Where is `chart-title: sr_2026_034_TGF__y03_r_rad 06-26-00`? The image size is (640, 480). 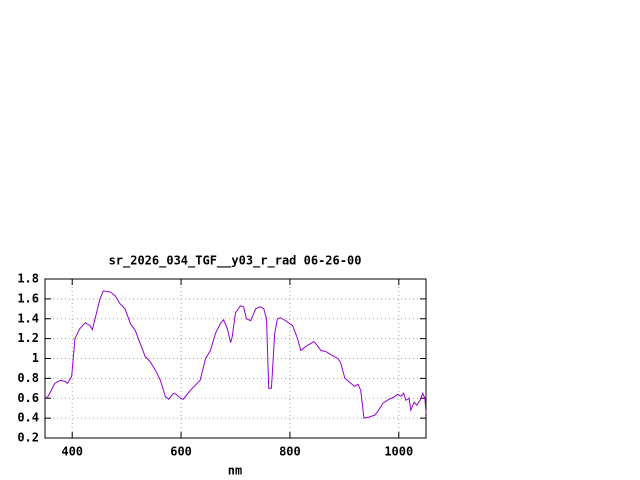
chart-title: sr_2026_034_TGF__y03_r_rad 06-26-00 is located at coordinates (235, 261).